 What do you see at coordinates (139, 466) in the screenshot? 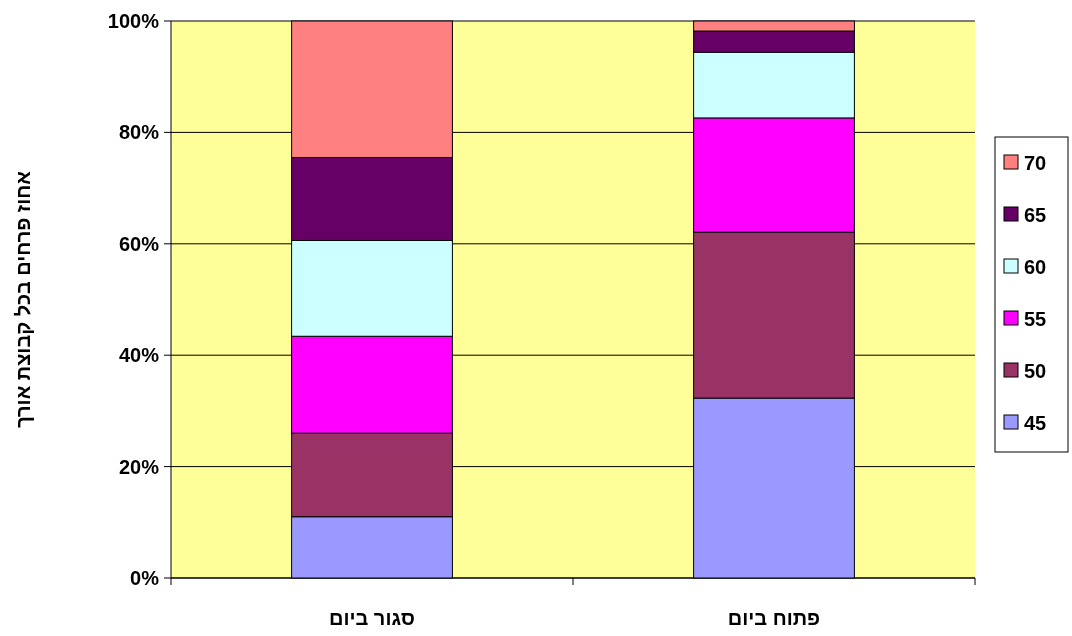
I see `y-tick-label: 20%` at bounding box center [139, 466].